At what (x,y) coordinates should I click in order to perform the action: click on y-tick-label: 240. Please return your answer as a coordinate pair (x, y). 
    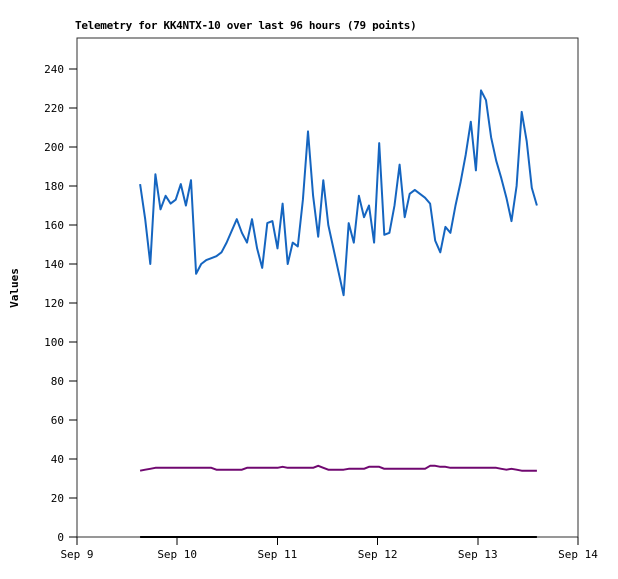
    Looking at the image, I should click on (54, 69).